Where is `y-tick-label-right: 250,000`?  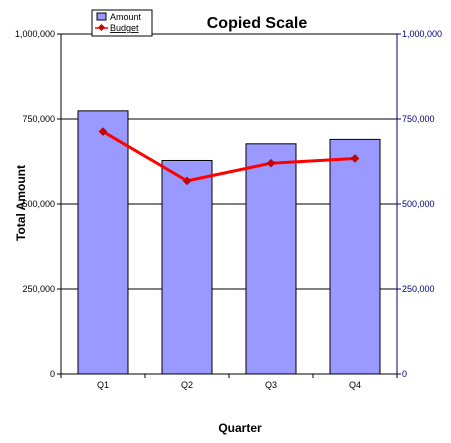 y-tick-label-right: 250,000 is located at coordinates (418, 289).